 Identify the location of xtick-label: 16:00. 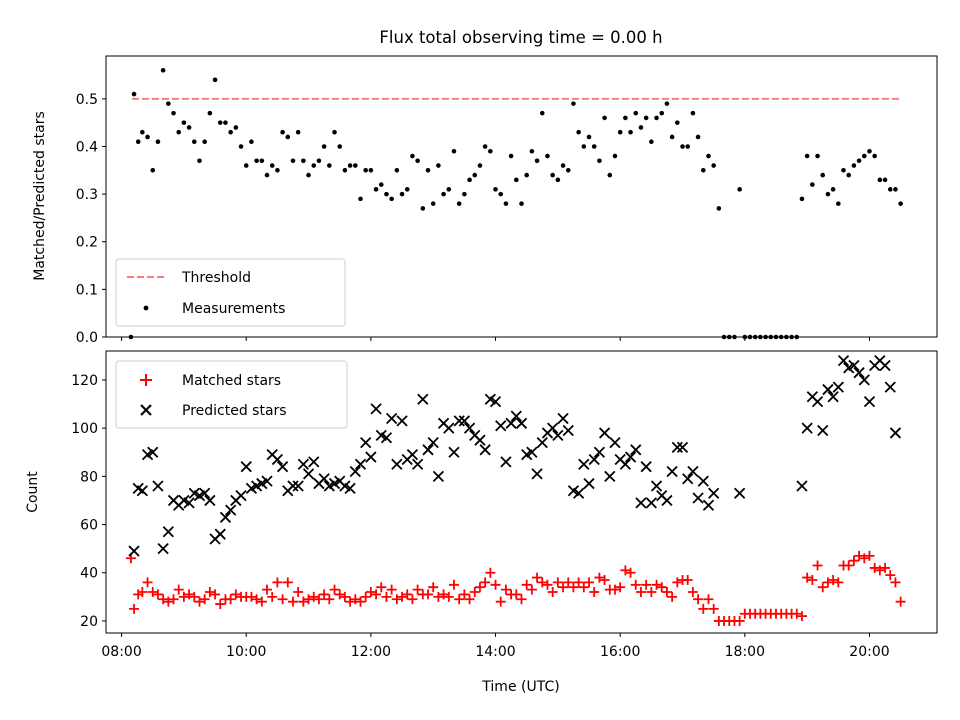
(620, 652).